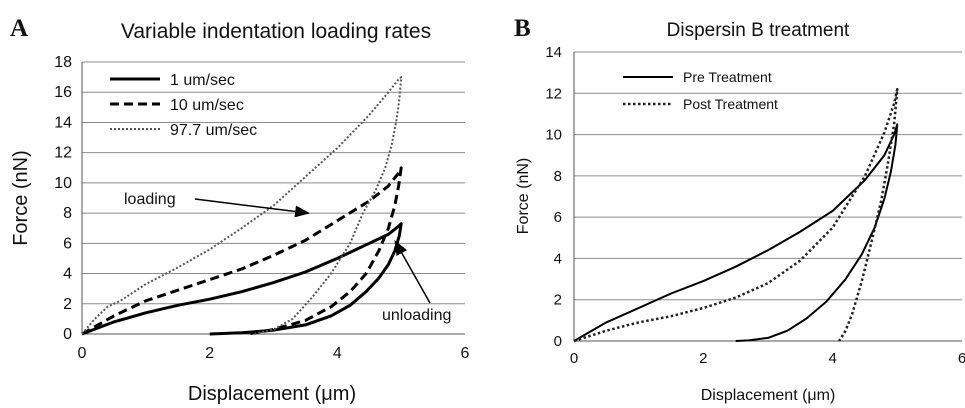 The height and width of the screenshot is (408, 965). I want to click on y-tick-label: 18, so click(63, 62).